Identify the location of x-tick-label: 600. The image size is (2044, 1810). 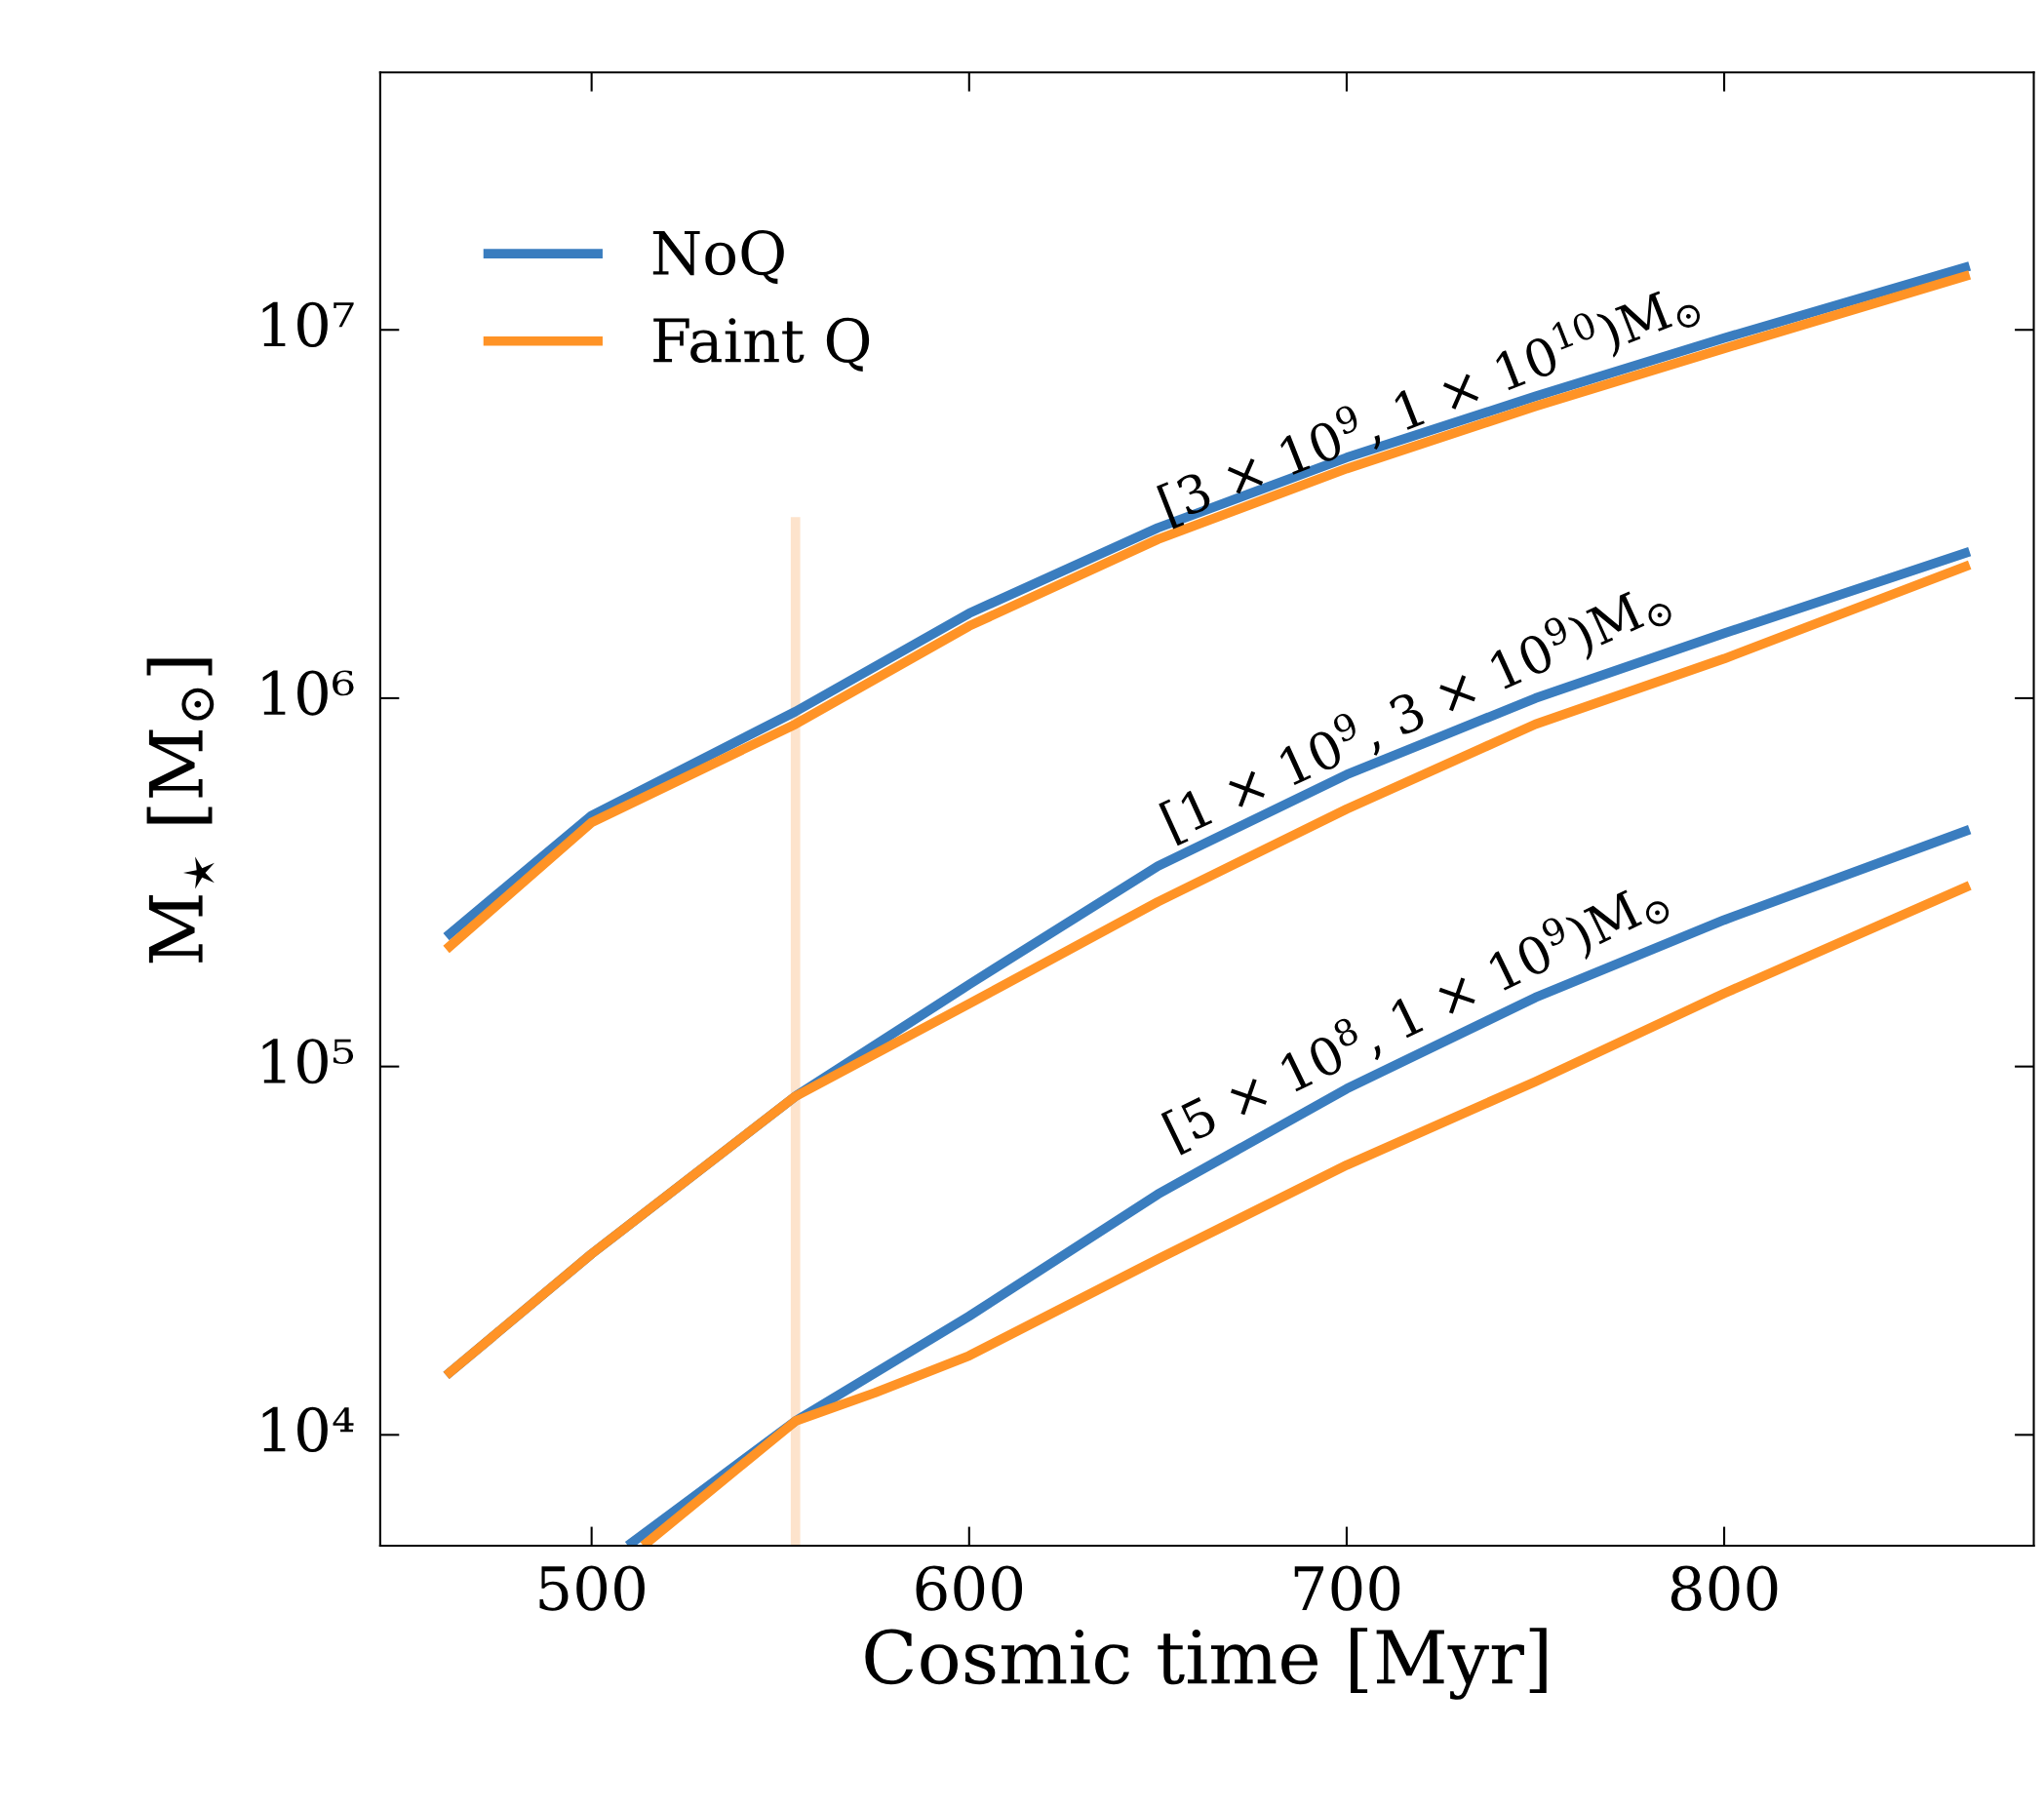
(969, 1588).